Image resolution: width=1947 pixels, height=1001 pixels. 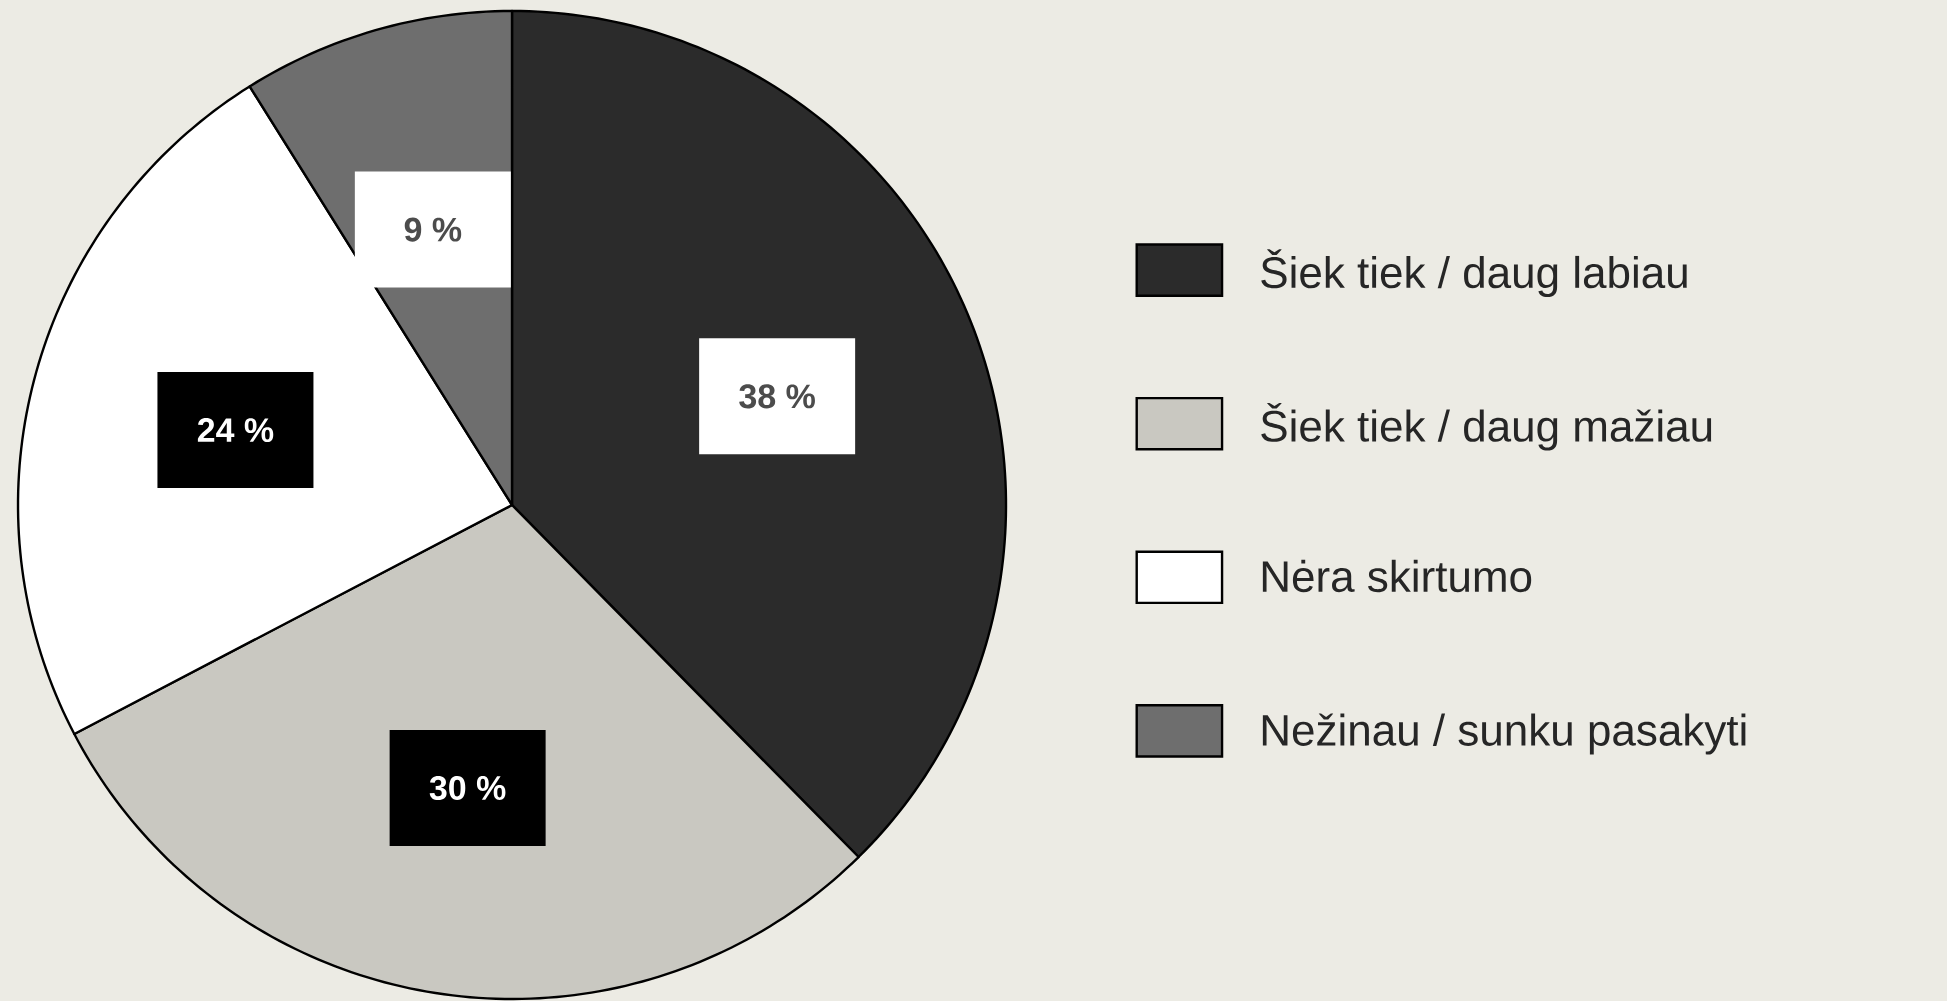 I want to click on data-label: 9 %, so click(x=433, y=229).